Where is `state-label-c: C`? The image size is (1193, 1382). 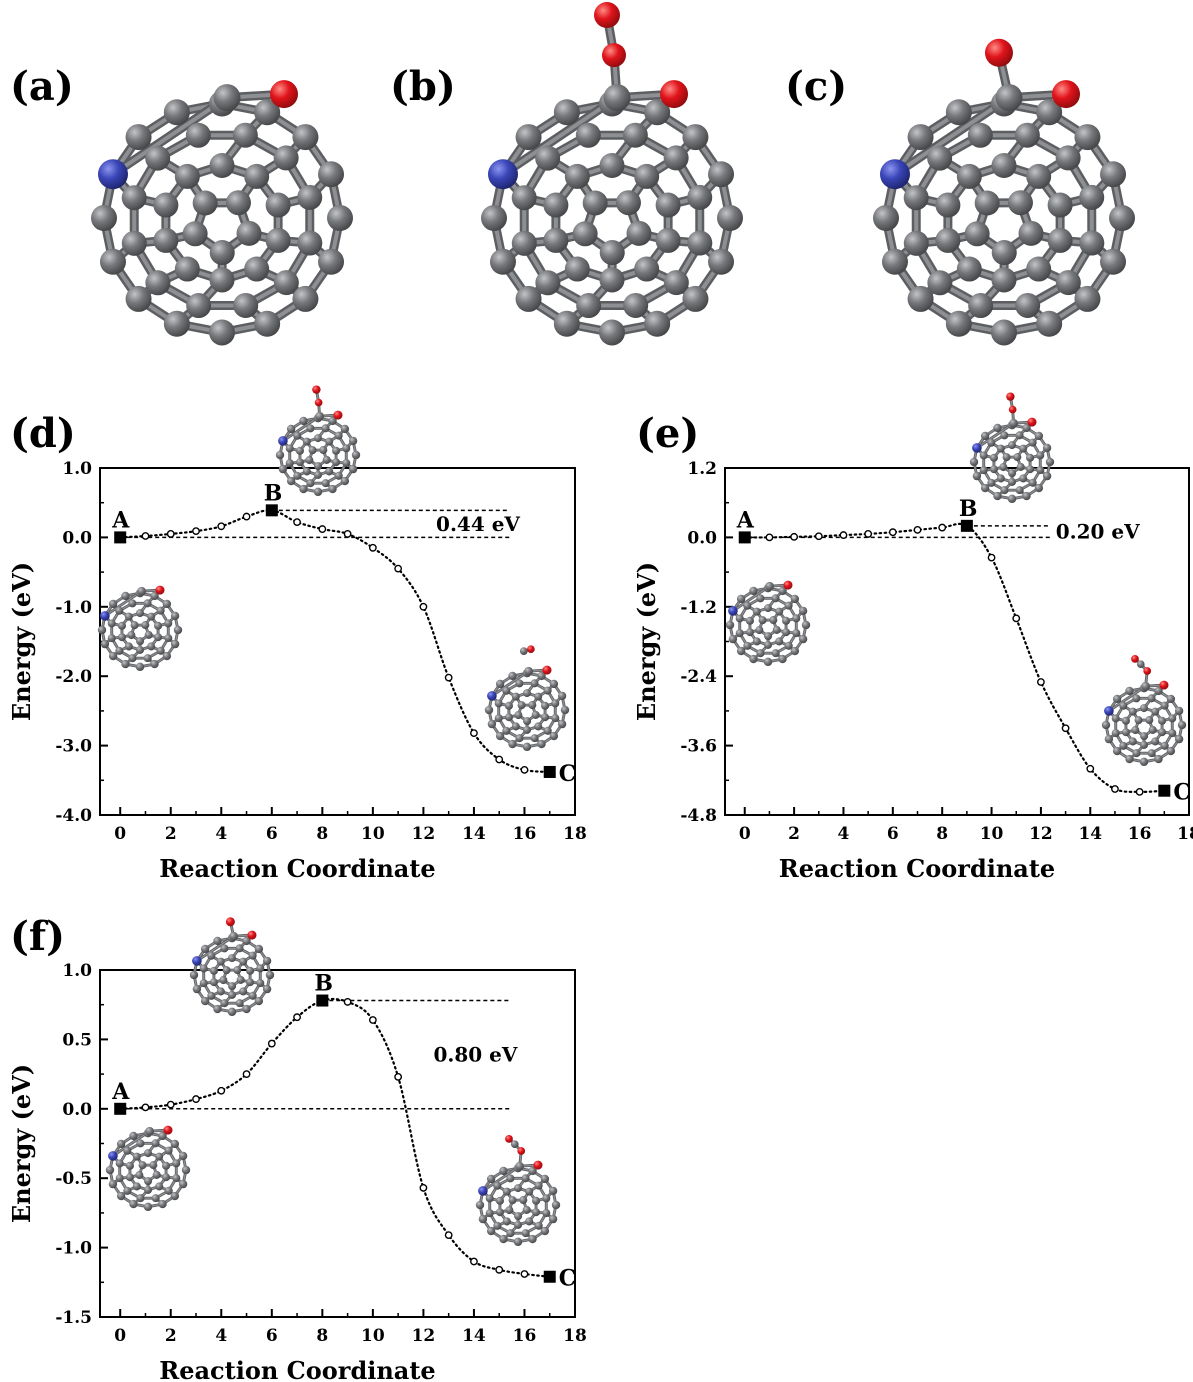 state-label-c: C is located at coordinates (568, 1279).